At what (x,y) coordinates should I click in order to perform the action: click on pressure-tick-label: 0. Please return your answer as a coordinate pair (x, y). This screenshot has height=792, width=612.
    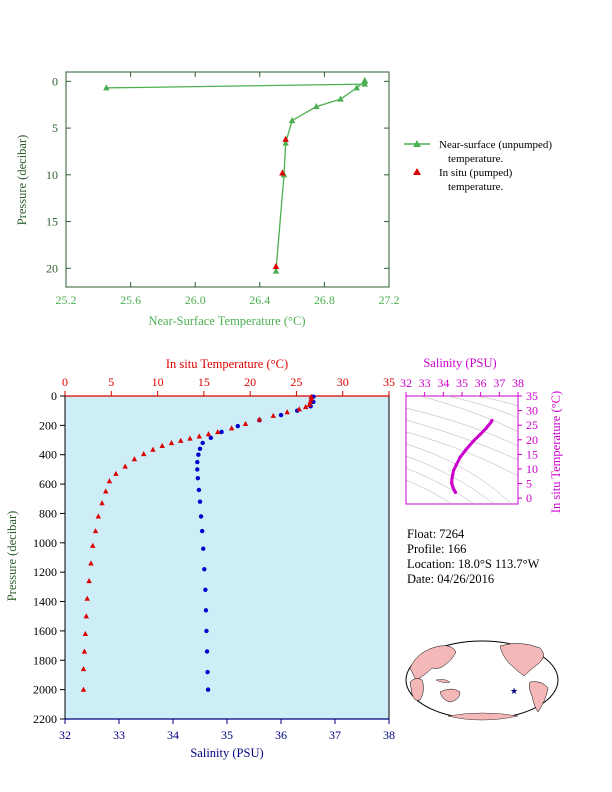
    Looking at the image, I should click on (54, 396).